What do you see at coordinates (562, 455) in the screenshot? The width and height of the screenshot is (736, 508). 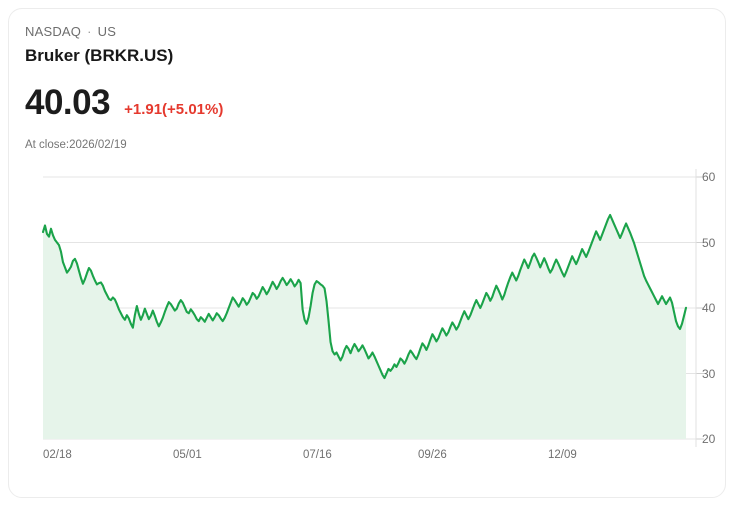 I see `x-axis-tick-label: 12/09` at bounding box center [562, 455].